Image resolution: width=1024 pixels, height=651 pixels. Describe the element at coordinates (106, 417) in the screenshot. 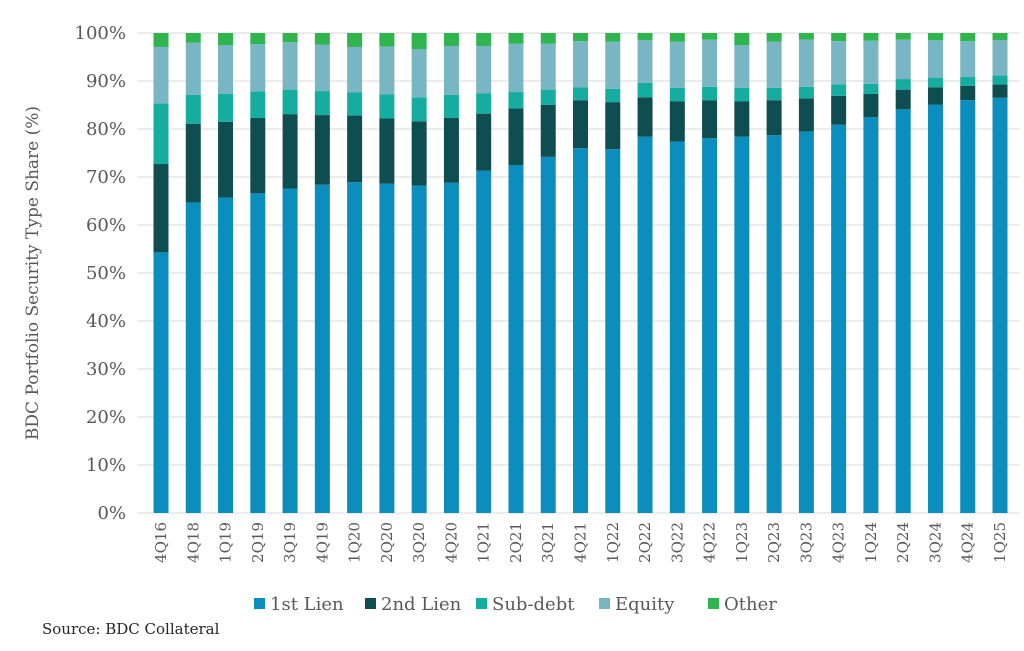

I see `y-tick-label: 20%` at that location.